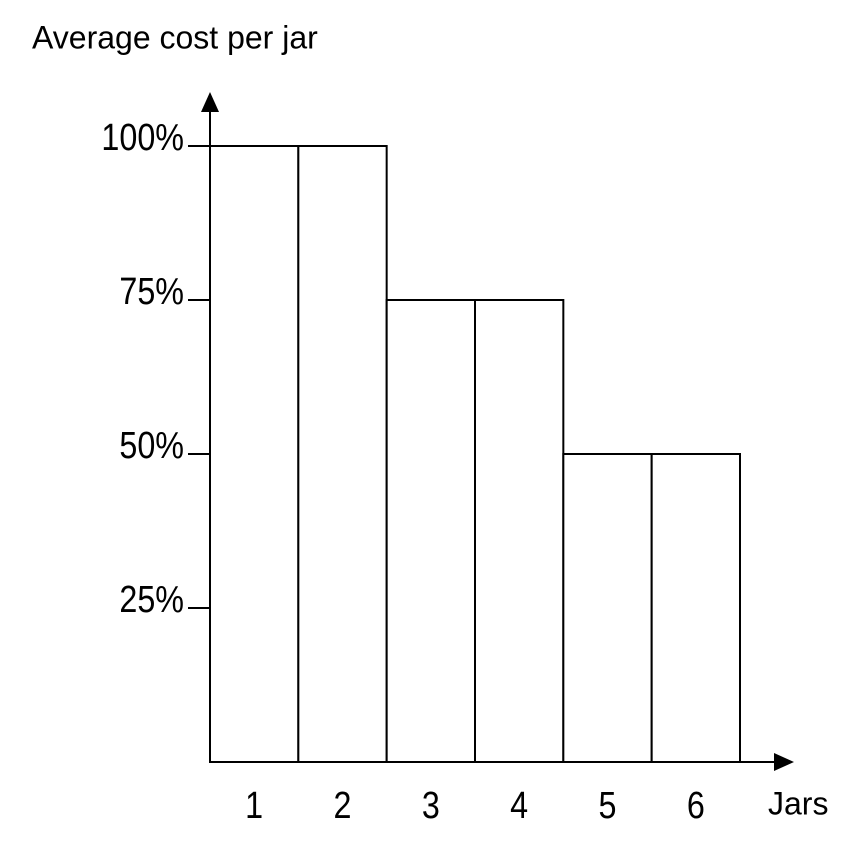 This screenshot has height=864, width=854. Describe the element at coordinates (798, 803) in the screenshot. I see `x-axis-label: Jars` at that location.